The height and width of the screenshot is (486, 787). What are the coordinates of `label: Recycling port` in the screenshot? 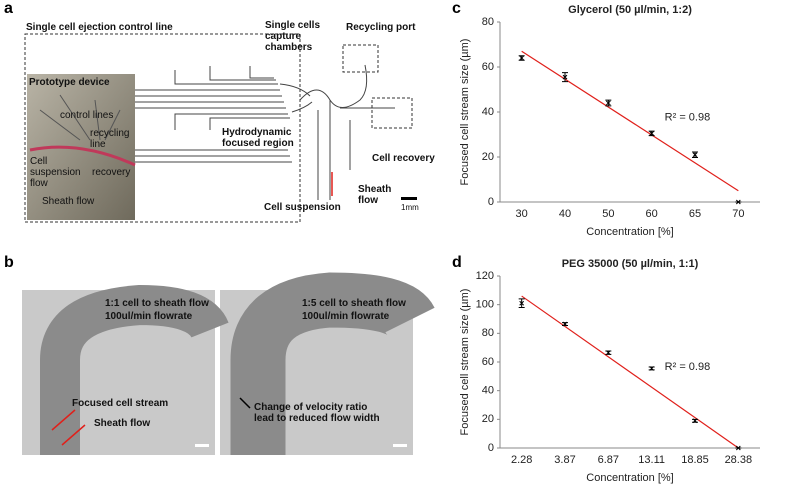 It's located at (381, 27).